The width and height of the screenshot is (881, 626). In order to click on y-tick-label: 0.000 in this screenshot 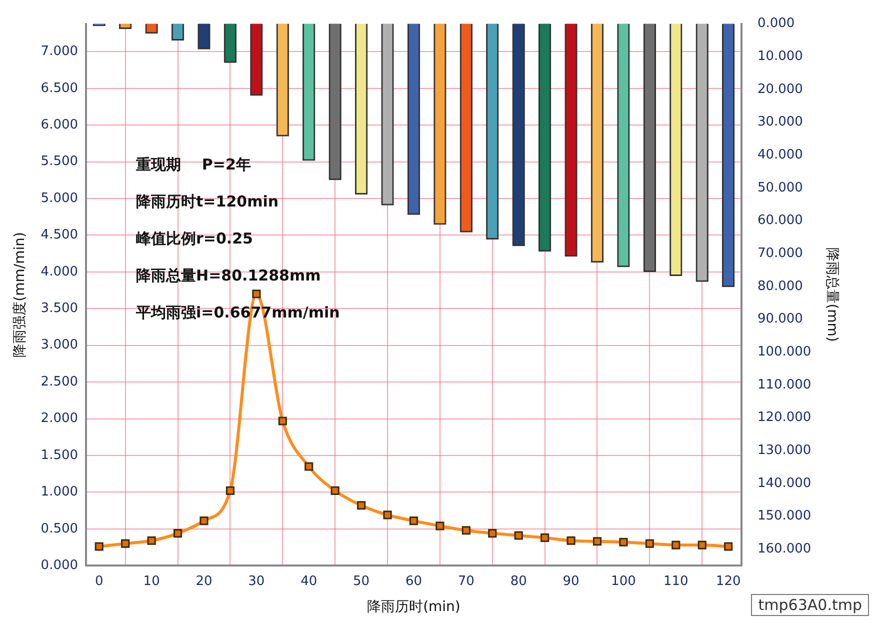, I will do `click(59, 565)`.